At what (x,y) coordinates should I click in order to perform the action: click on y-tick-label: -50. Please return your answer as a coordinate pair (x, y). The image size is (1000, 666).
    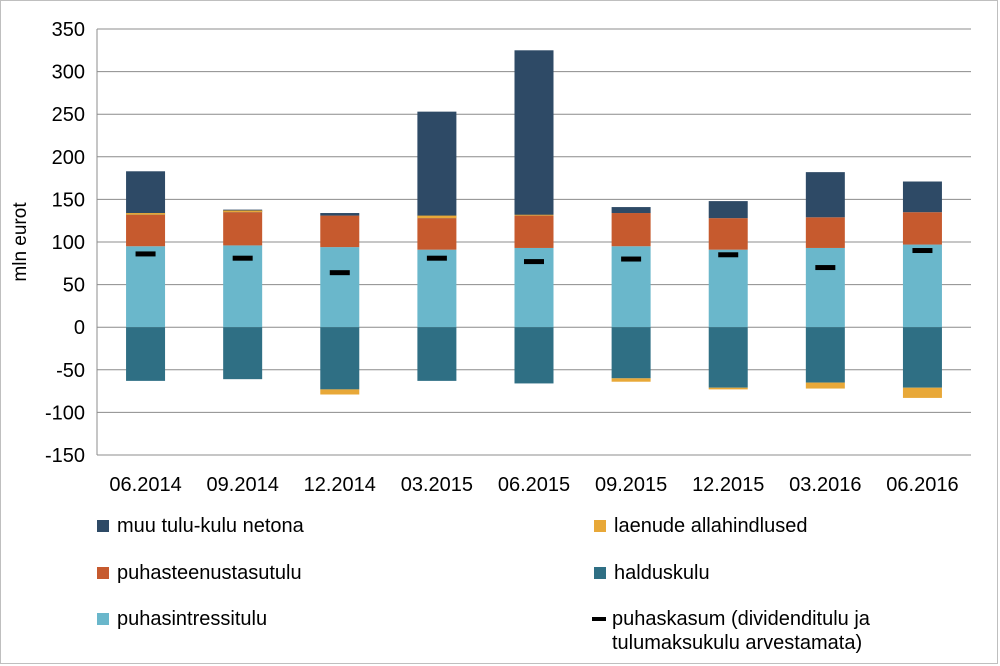
    Looking at the image, I should click on (70, 371).